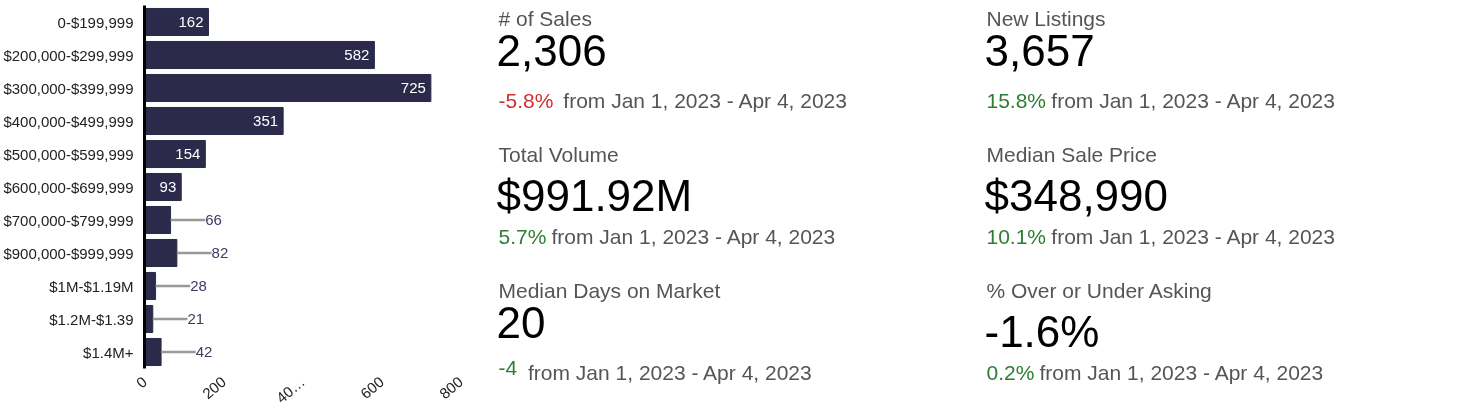 The height and width of the screenshot is (419, 1458). Describe the element at coordinates (526, 100) in the screenshot. I see `text: -5.8%` at that location.